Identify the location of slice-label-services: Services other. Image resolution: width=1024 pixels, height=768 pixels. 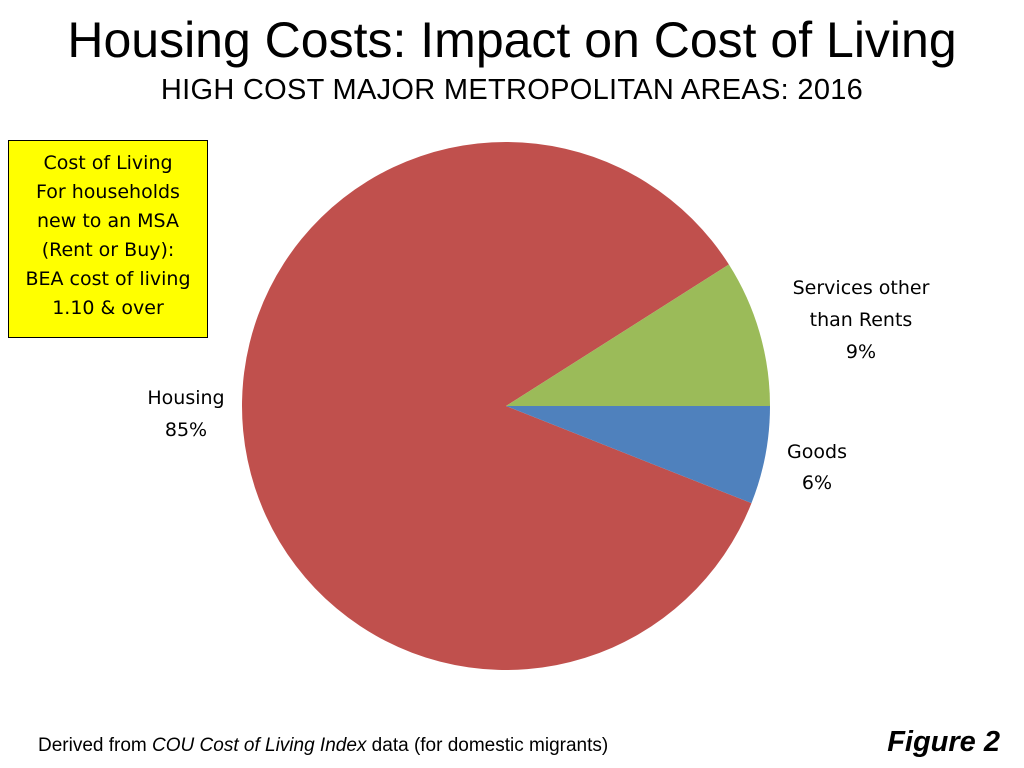
(861, 288).